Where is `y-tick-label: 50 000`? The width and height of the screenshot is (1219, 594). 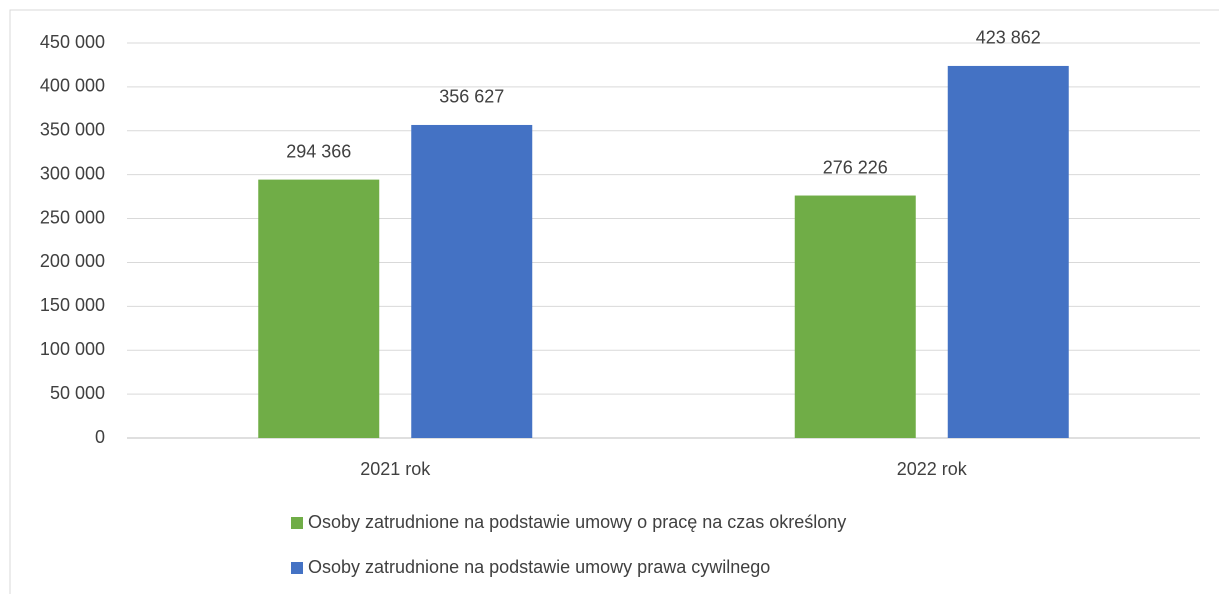
y-tick-label: 50 000 is located at coordinates (77, 393).